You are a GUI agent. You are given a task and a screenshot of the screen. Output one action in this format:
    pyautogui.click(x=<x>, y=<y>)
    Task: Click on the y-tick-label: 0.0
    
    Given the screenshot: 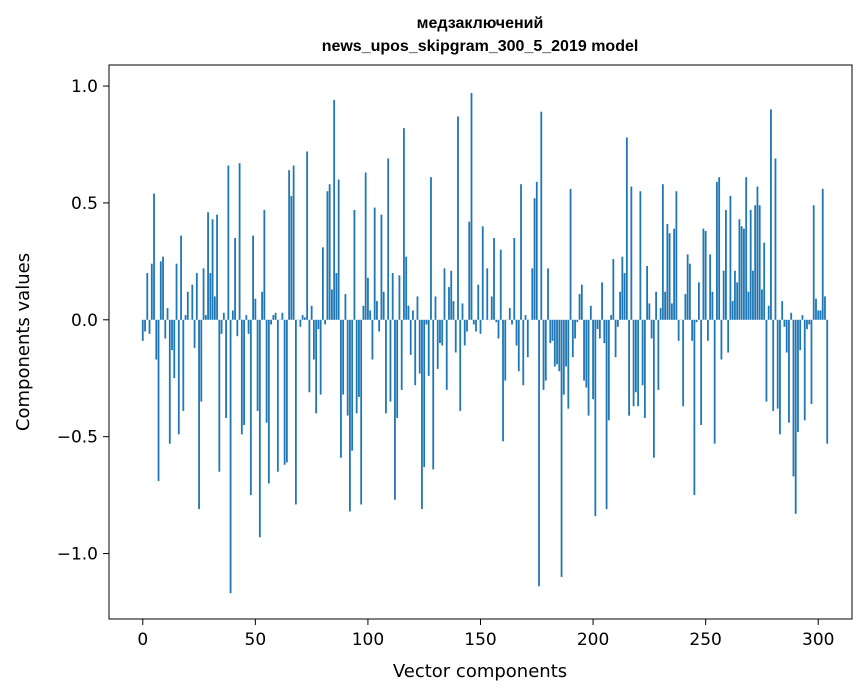 What is the action you would take?
    pyautogui.click(x=84, y=321)
    